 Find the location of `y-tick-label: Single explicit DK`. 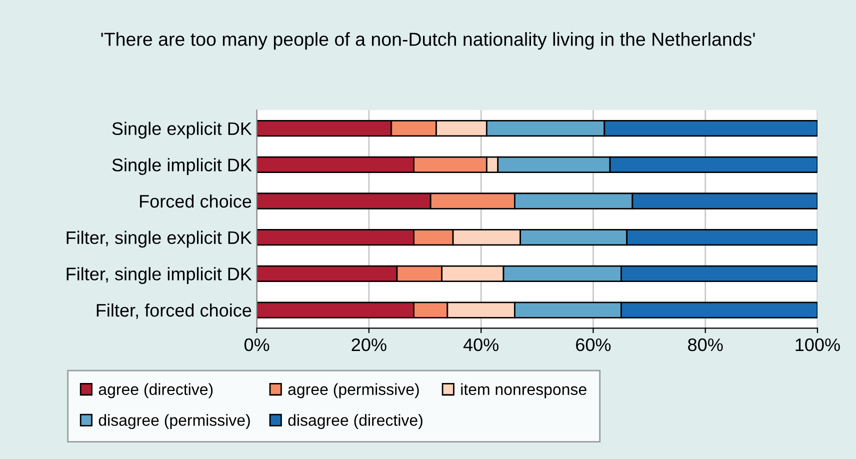

y-tick-label: Single explicit DK is located at coordinates (182, 130).